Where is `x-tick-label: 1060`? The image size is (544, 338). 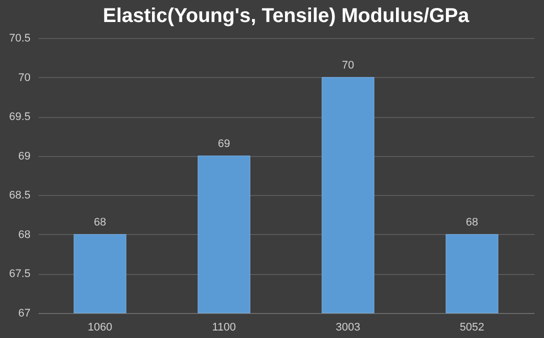 x-tick-label: 1060 is located at coordinates (100, 328).